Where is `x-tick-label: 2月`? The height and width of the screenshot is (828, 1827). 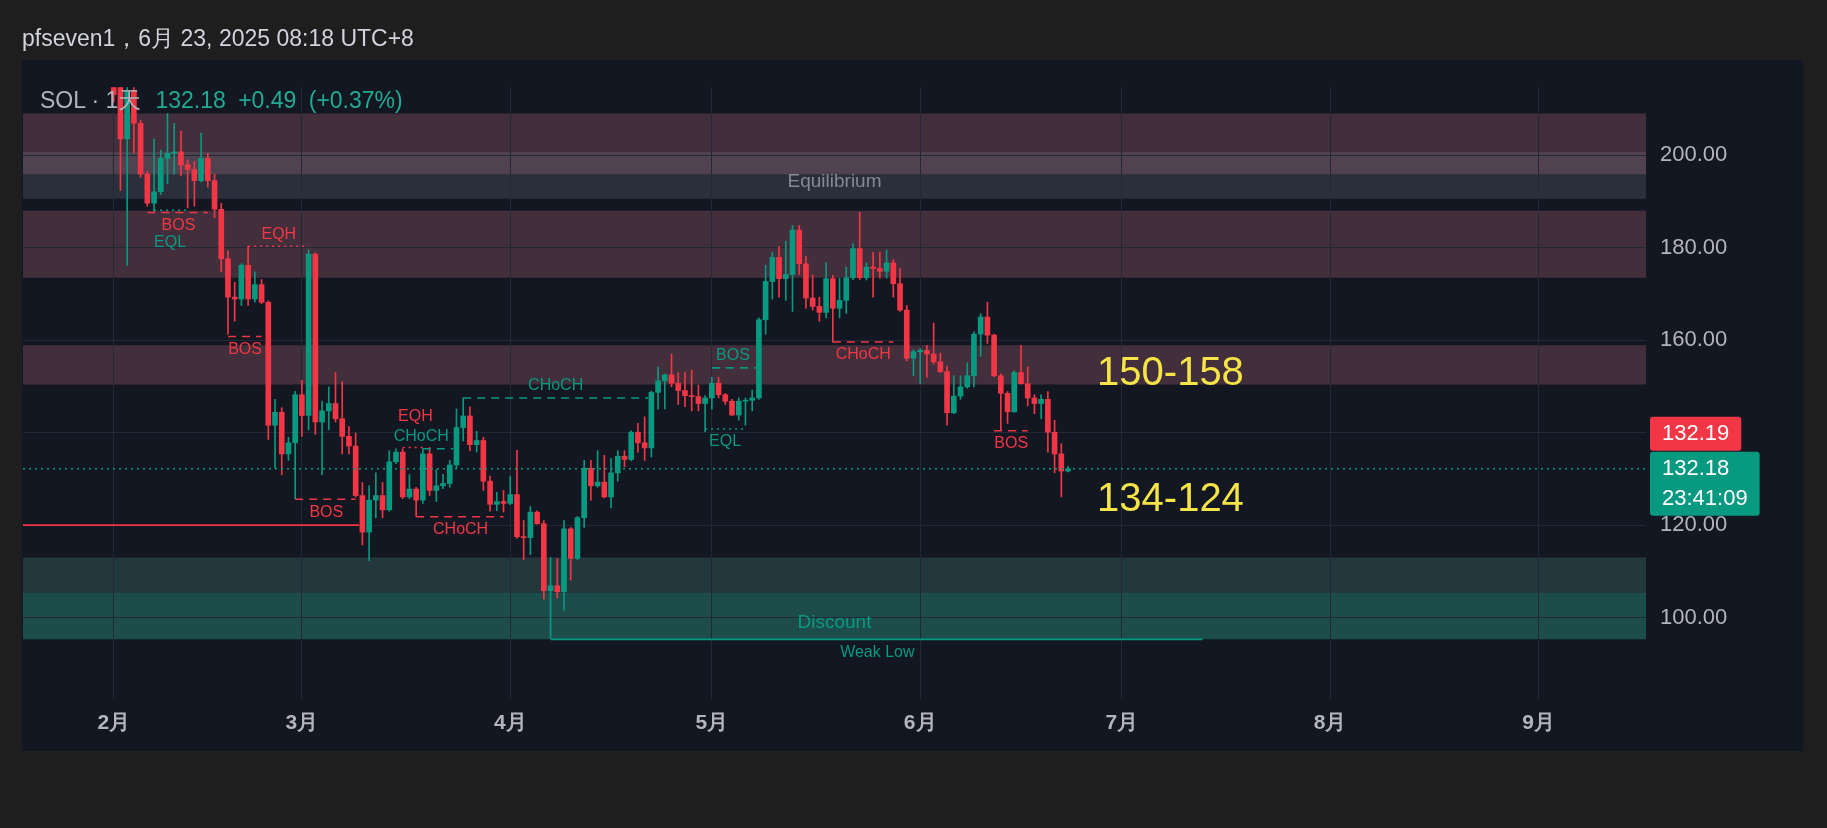 x-tick-label: 2月 is located at coordinates (114, 722).